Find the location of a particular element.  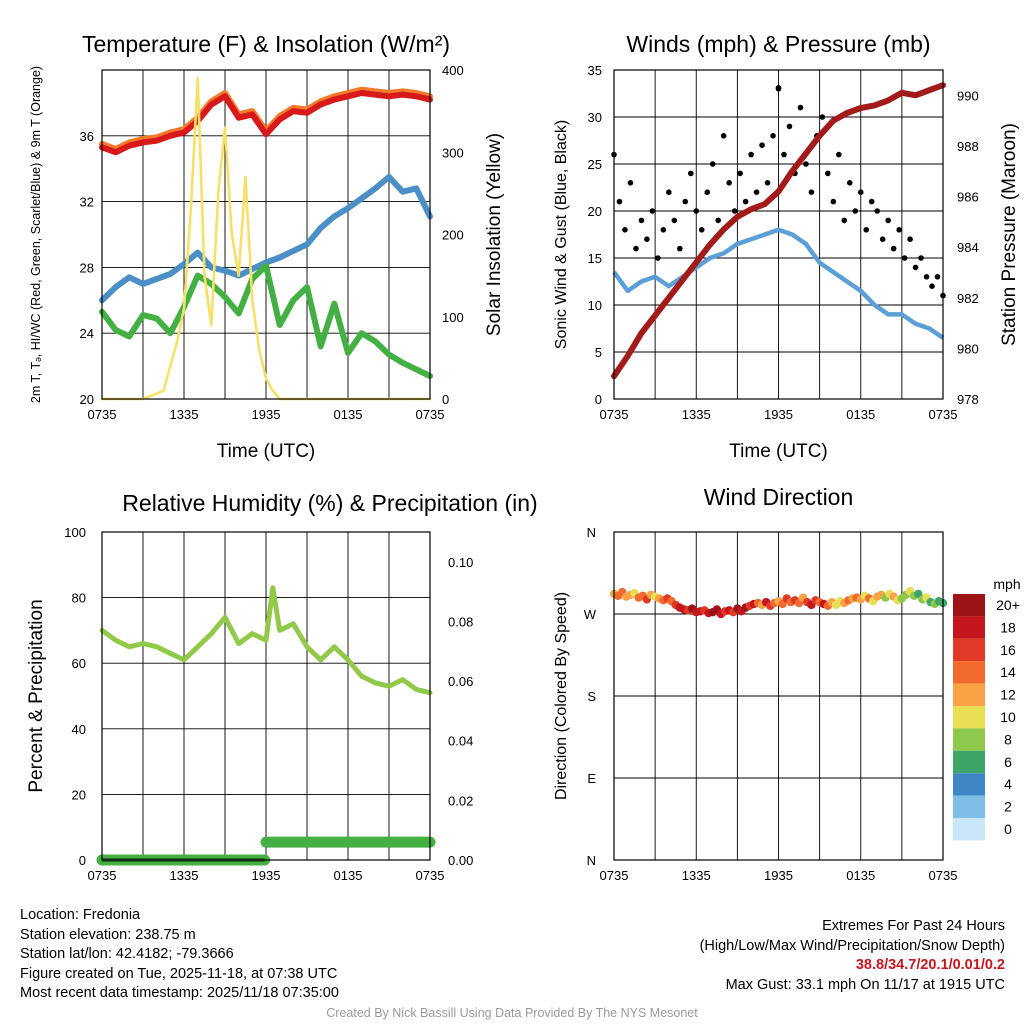

y2-tick-label: 0.04 is located at coordinates (460, 741).